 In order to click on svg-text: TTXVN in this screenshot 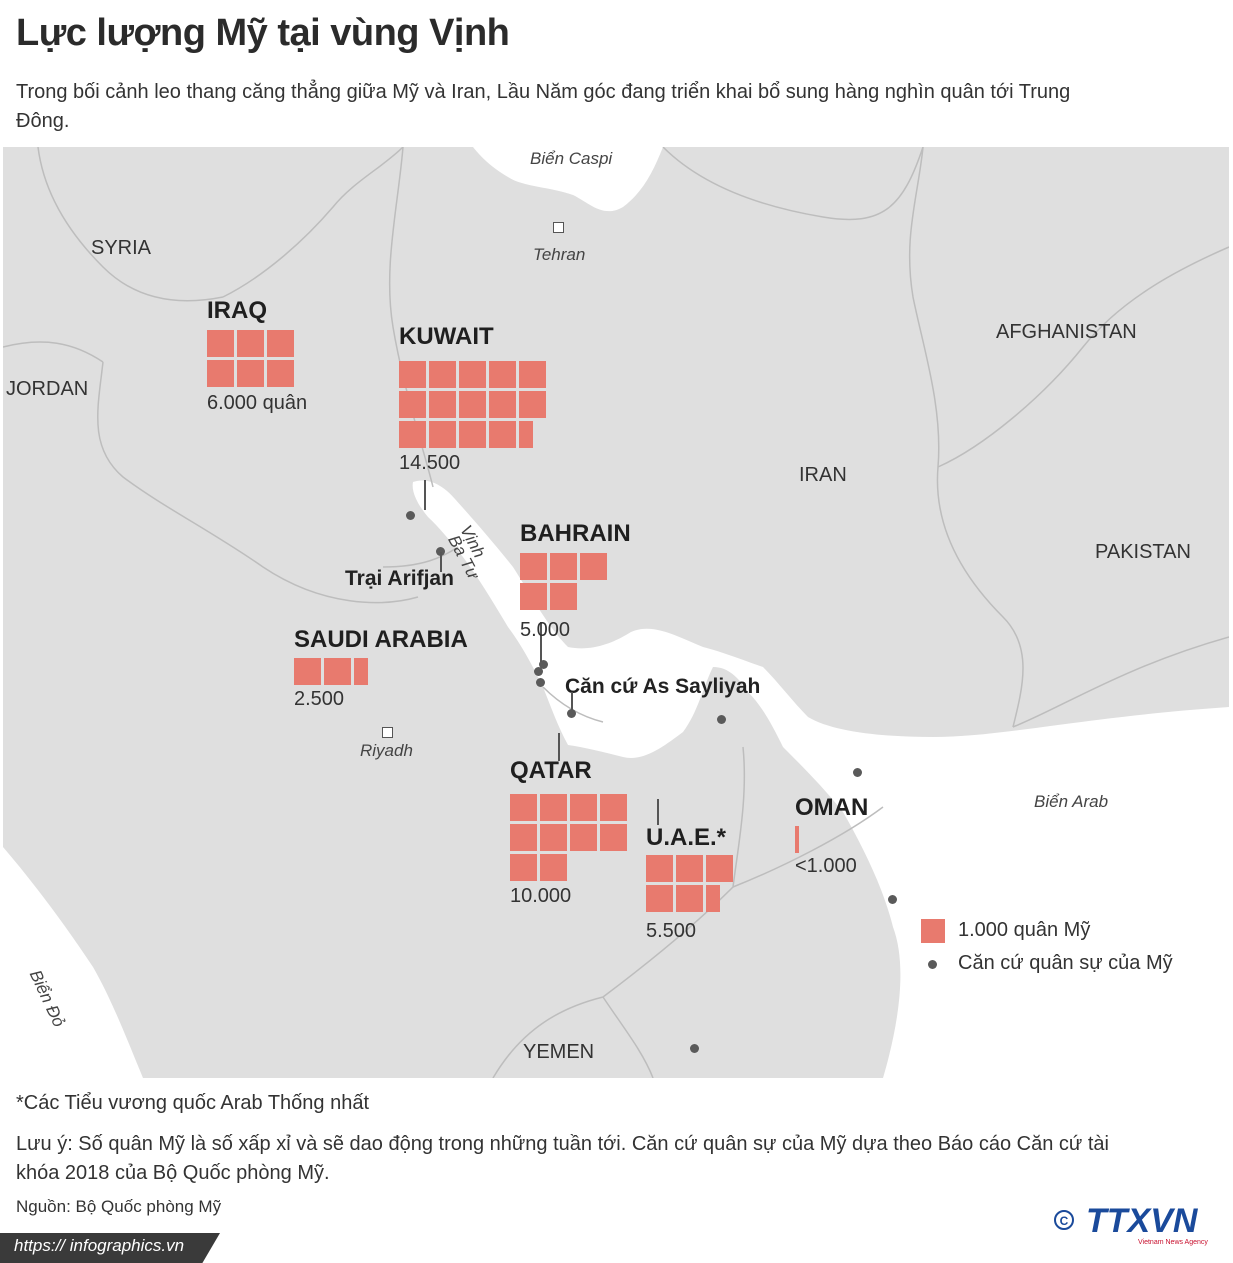, I will do `click(1142, 1221)`.